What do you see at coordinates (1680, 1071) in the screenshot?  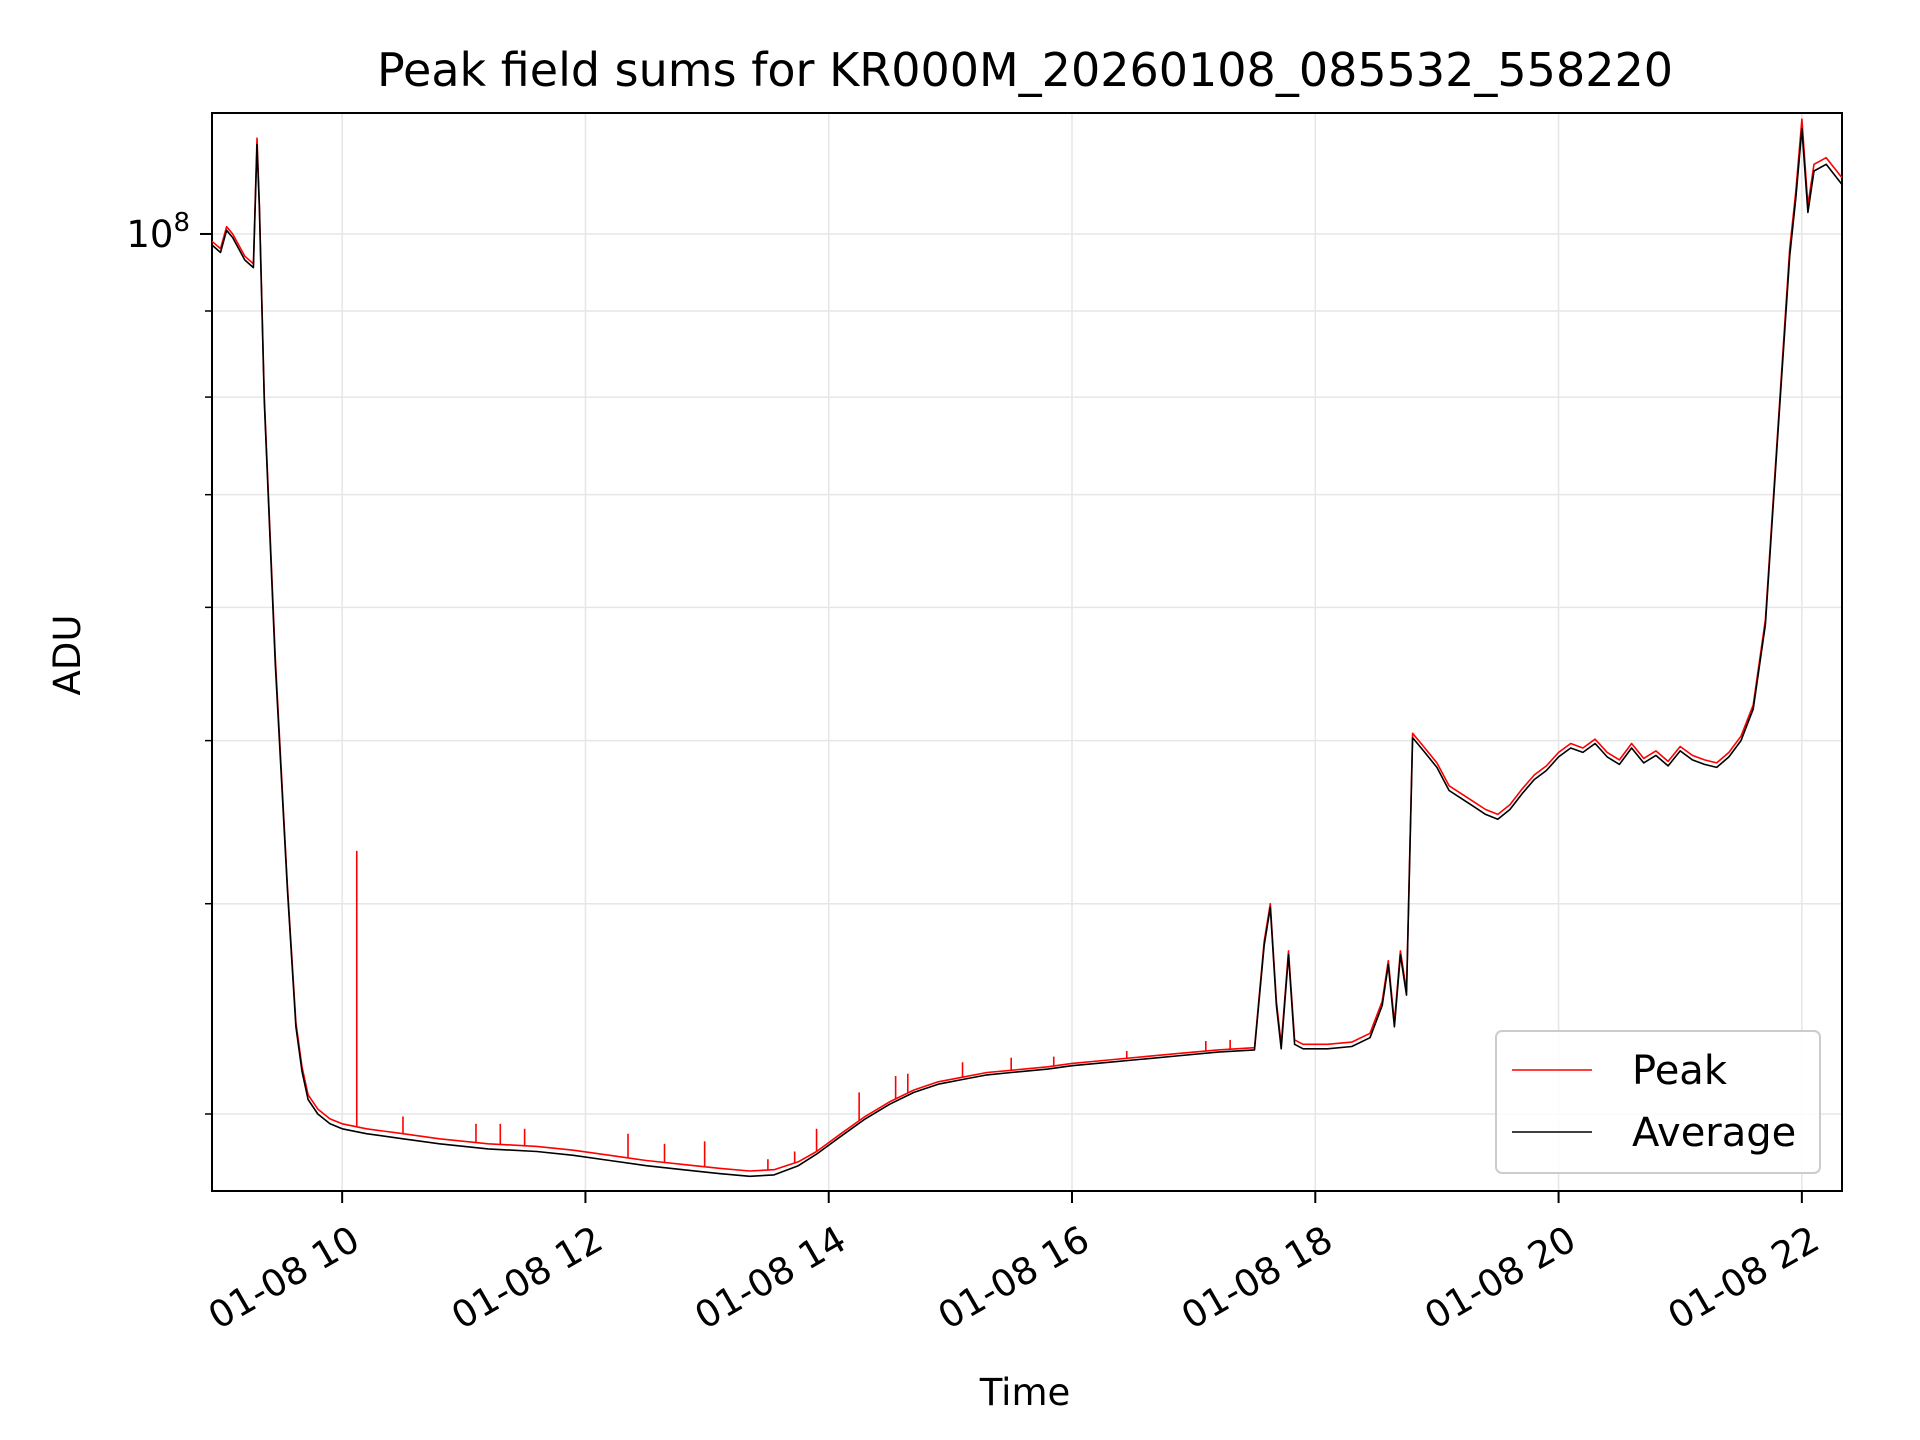 I see `legend-label-peak: Peak` at bounding box center [1680, 1071].